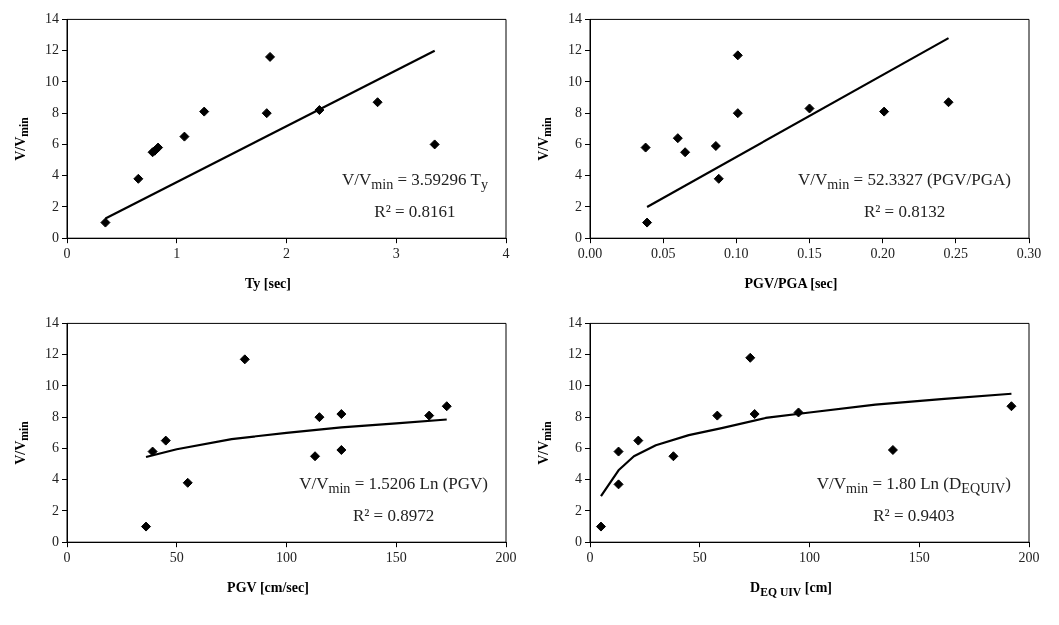 Image resolution: width=1059 pixels, height=625 pixels. What do you see at coordinates (904, 182) in the screenshot?
I see `annotation: V/V$_{min}$ = 52.3327 (PGV/PGA)` at bounding box center [904, 182].